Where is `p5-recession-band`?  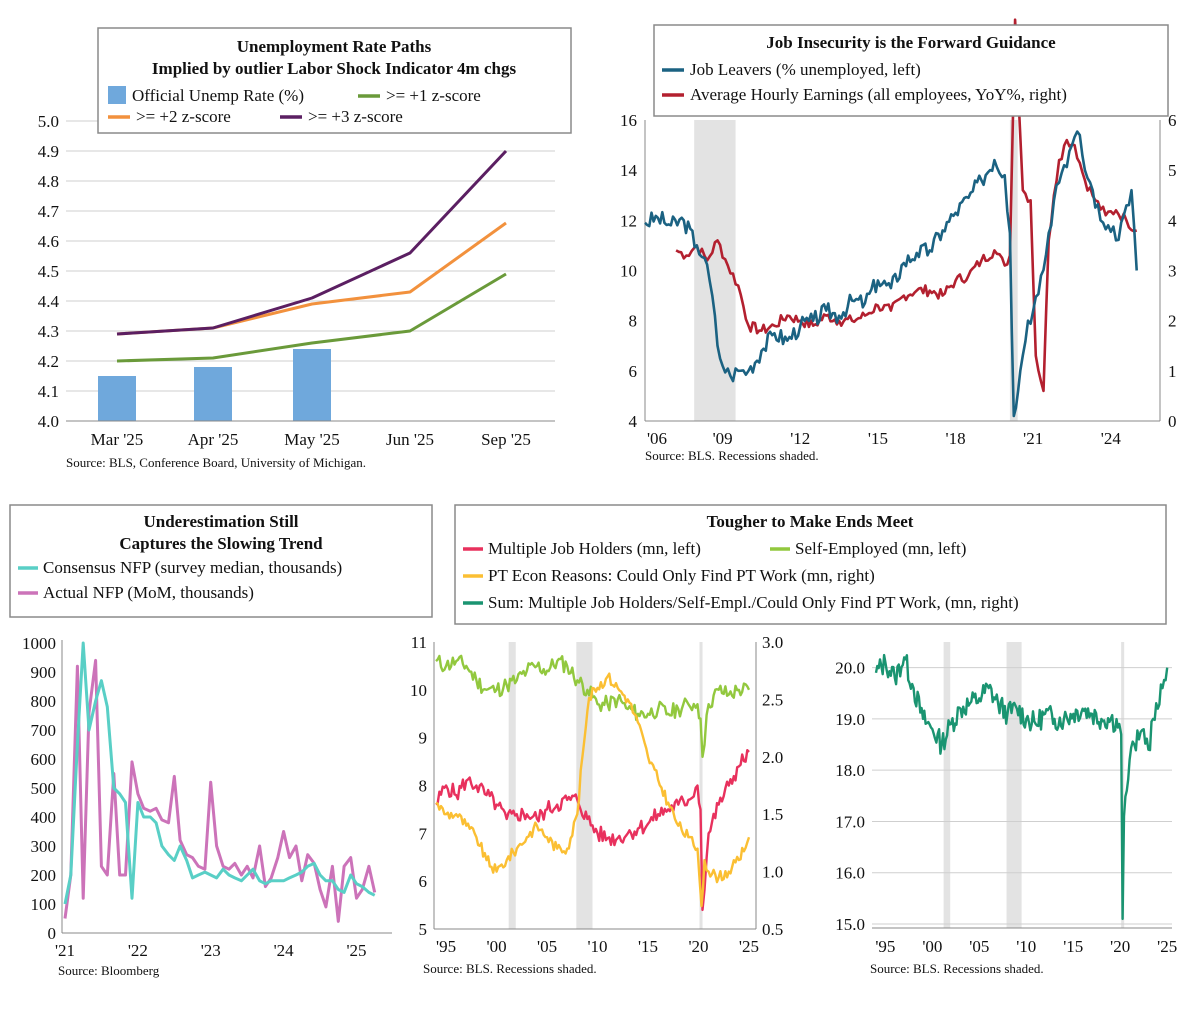
p5-recession-band is located at coordinates (947, 785).